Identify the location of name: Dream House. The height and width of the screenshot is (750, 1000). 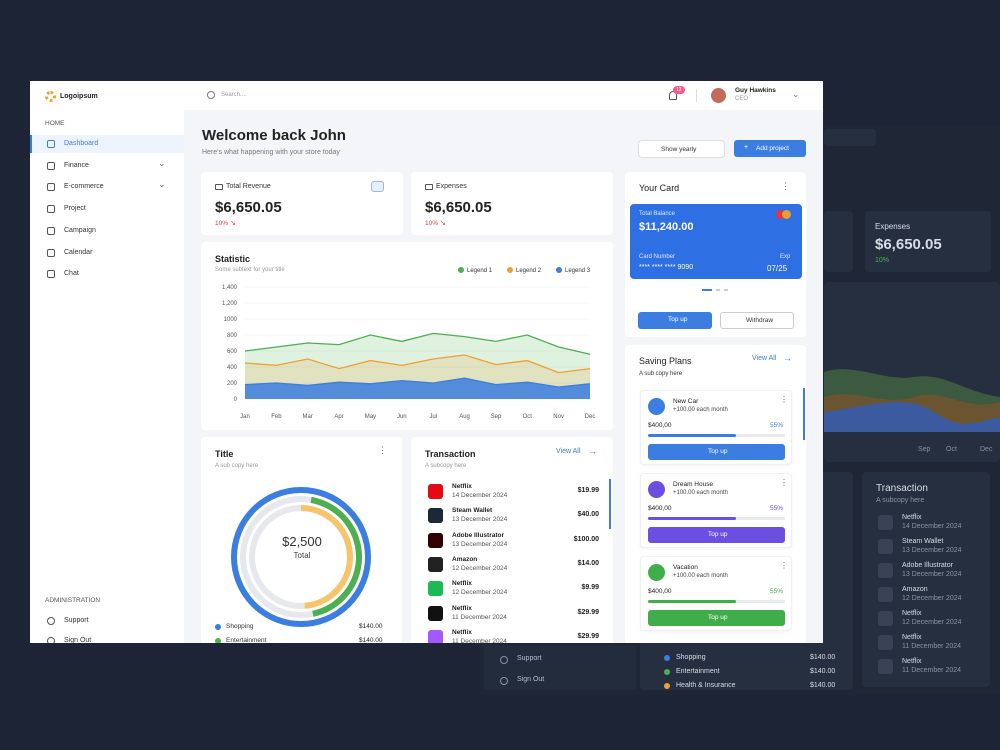
(693, 484).